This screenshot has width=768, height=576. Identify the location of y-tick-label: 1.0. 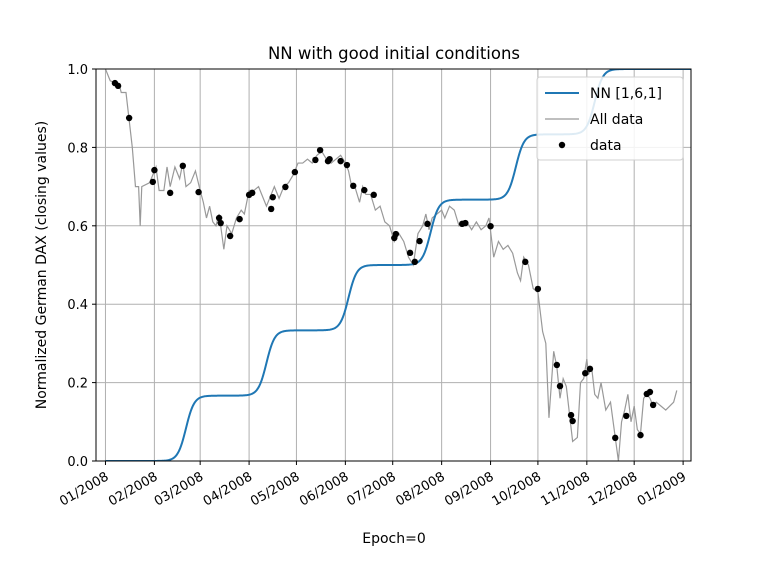
(77, 70).